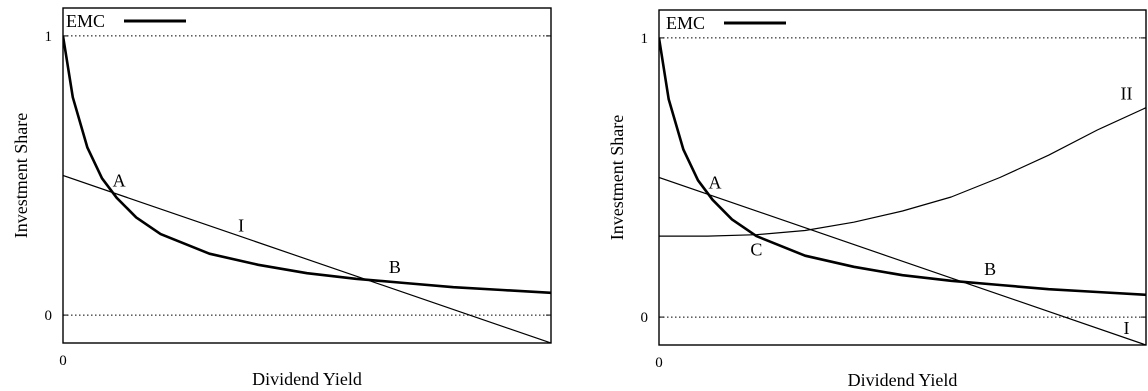  Describe the element at coordinates (756, 250) in the screenshot. I see `annotation-label: C` at that location.